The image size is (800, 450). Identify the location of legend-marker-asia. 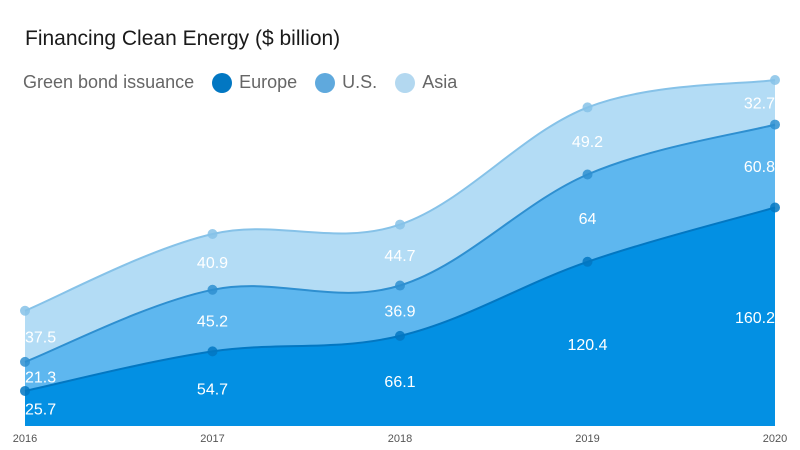
(405, 82).